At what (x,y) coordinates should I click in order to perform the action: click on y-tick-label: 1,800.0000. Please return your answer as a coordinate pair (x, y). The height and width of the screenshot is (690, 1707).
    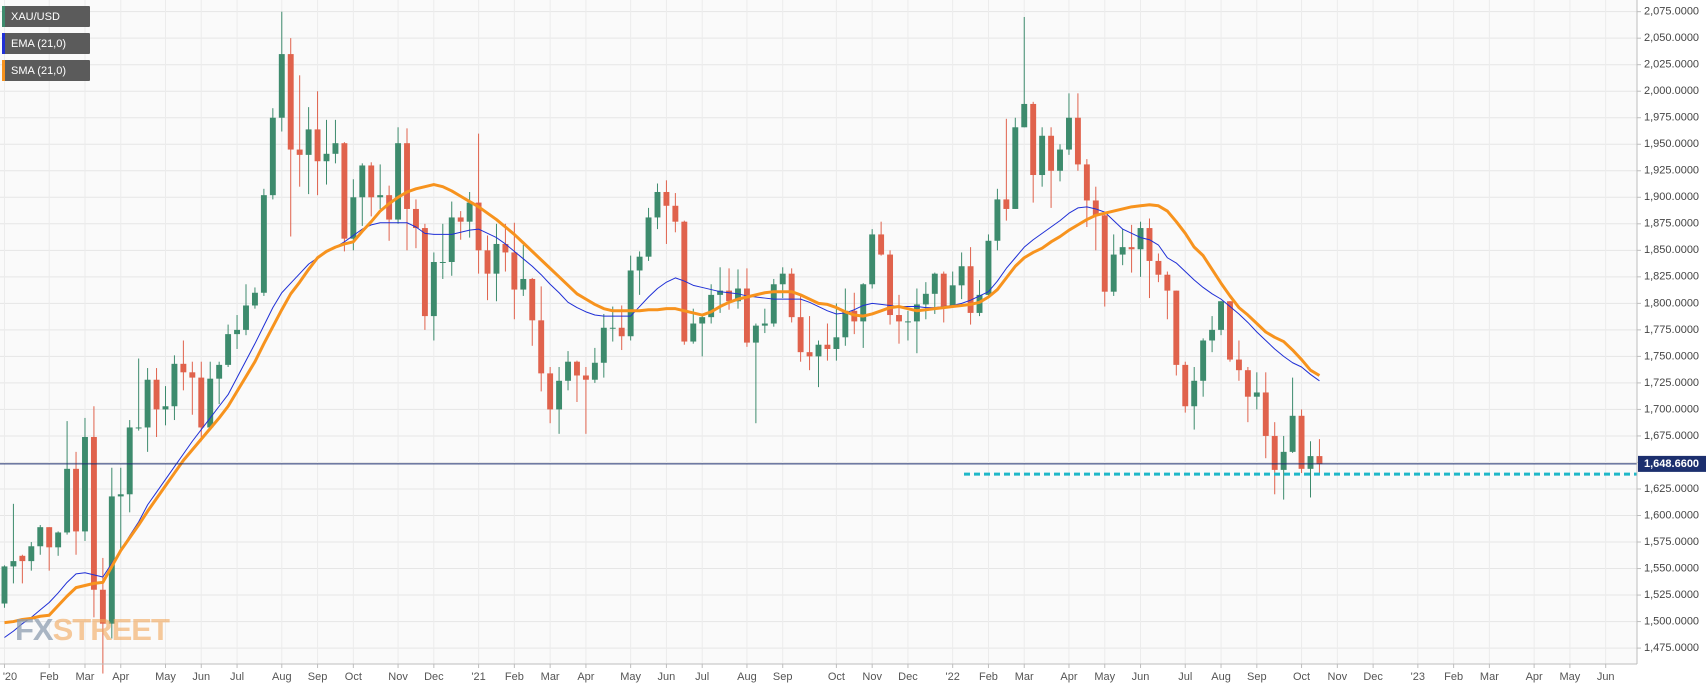
    Looking at the image, I should click on (1671, 303).